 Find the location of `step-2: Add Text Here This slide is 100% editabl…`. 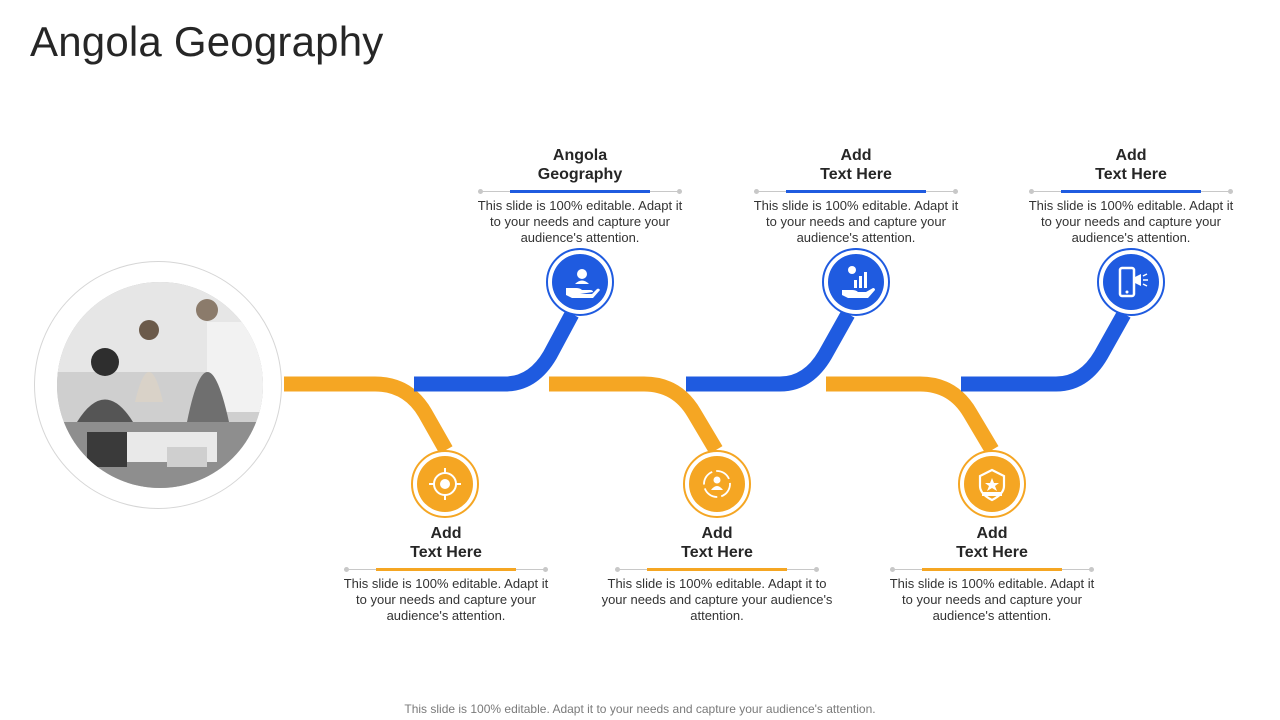

step-2: Add Text Here This slide is 100% editabl… is located at coordinates (856, 196).